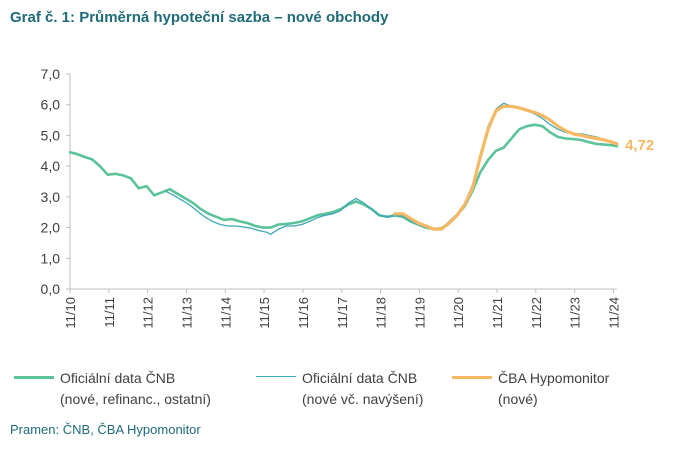 This screenshot has width=674, height=450. I want to click on x-tick-label: 11/17, so click(342, 313).